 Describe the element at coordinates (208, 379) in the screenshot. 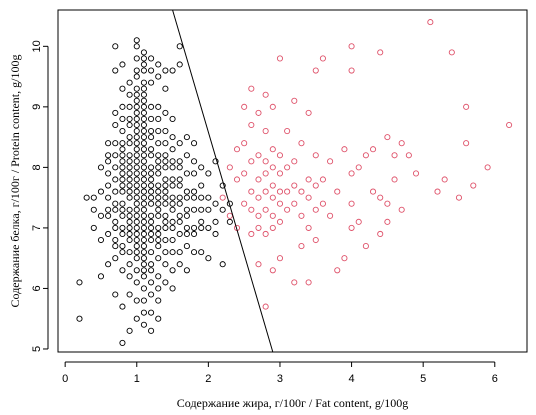

I see `x-tick-label: 2` at that location.